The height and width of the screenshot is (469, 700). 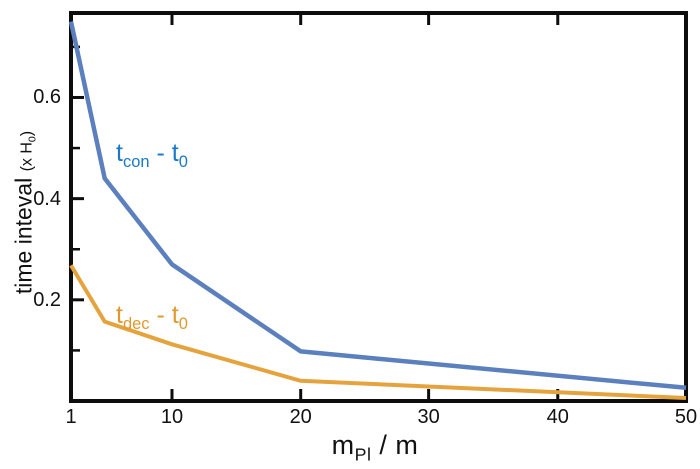 What do you see at coordinates (343, 445) in the screenshot?
I see `x-axis-title-base: m` at bounding box center [343, 445].